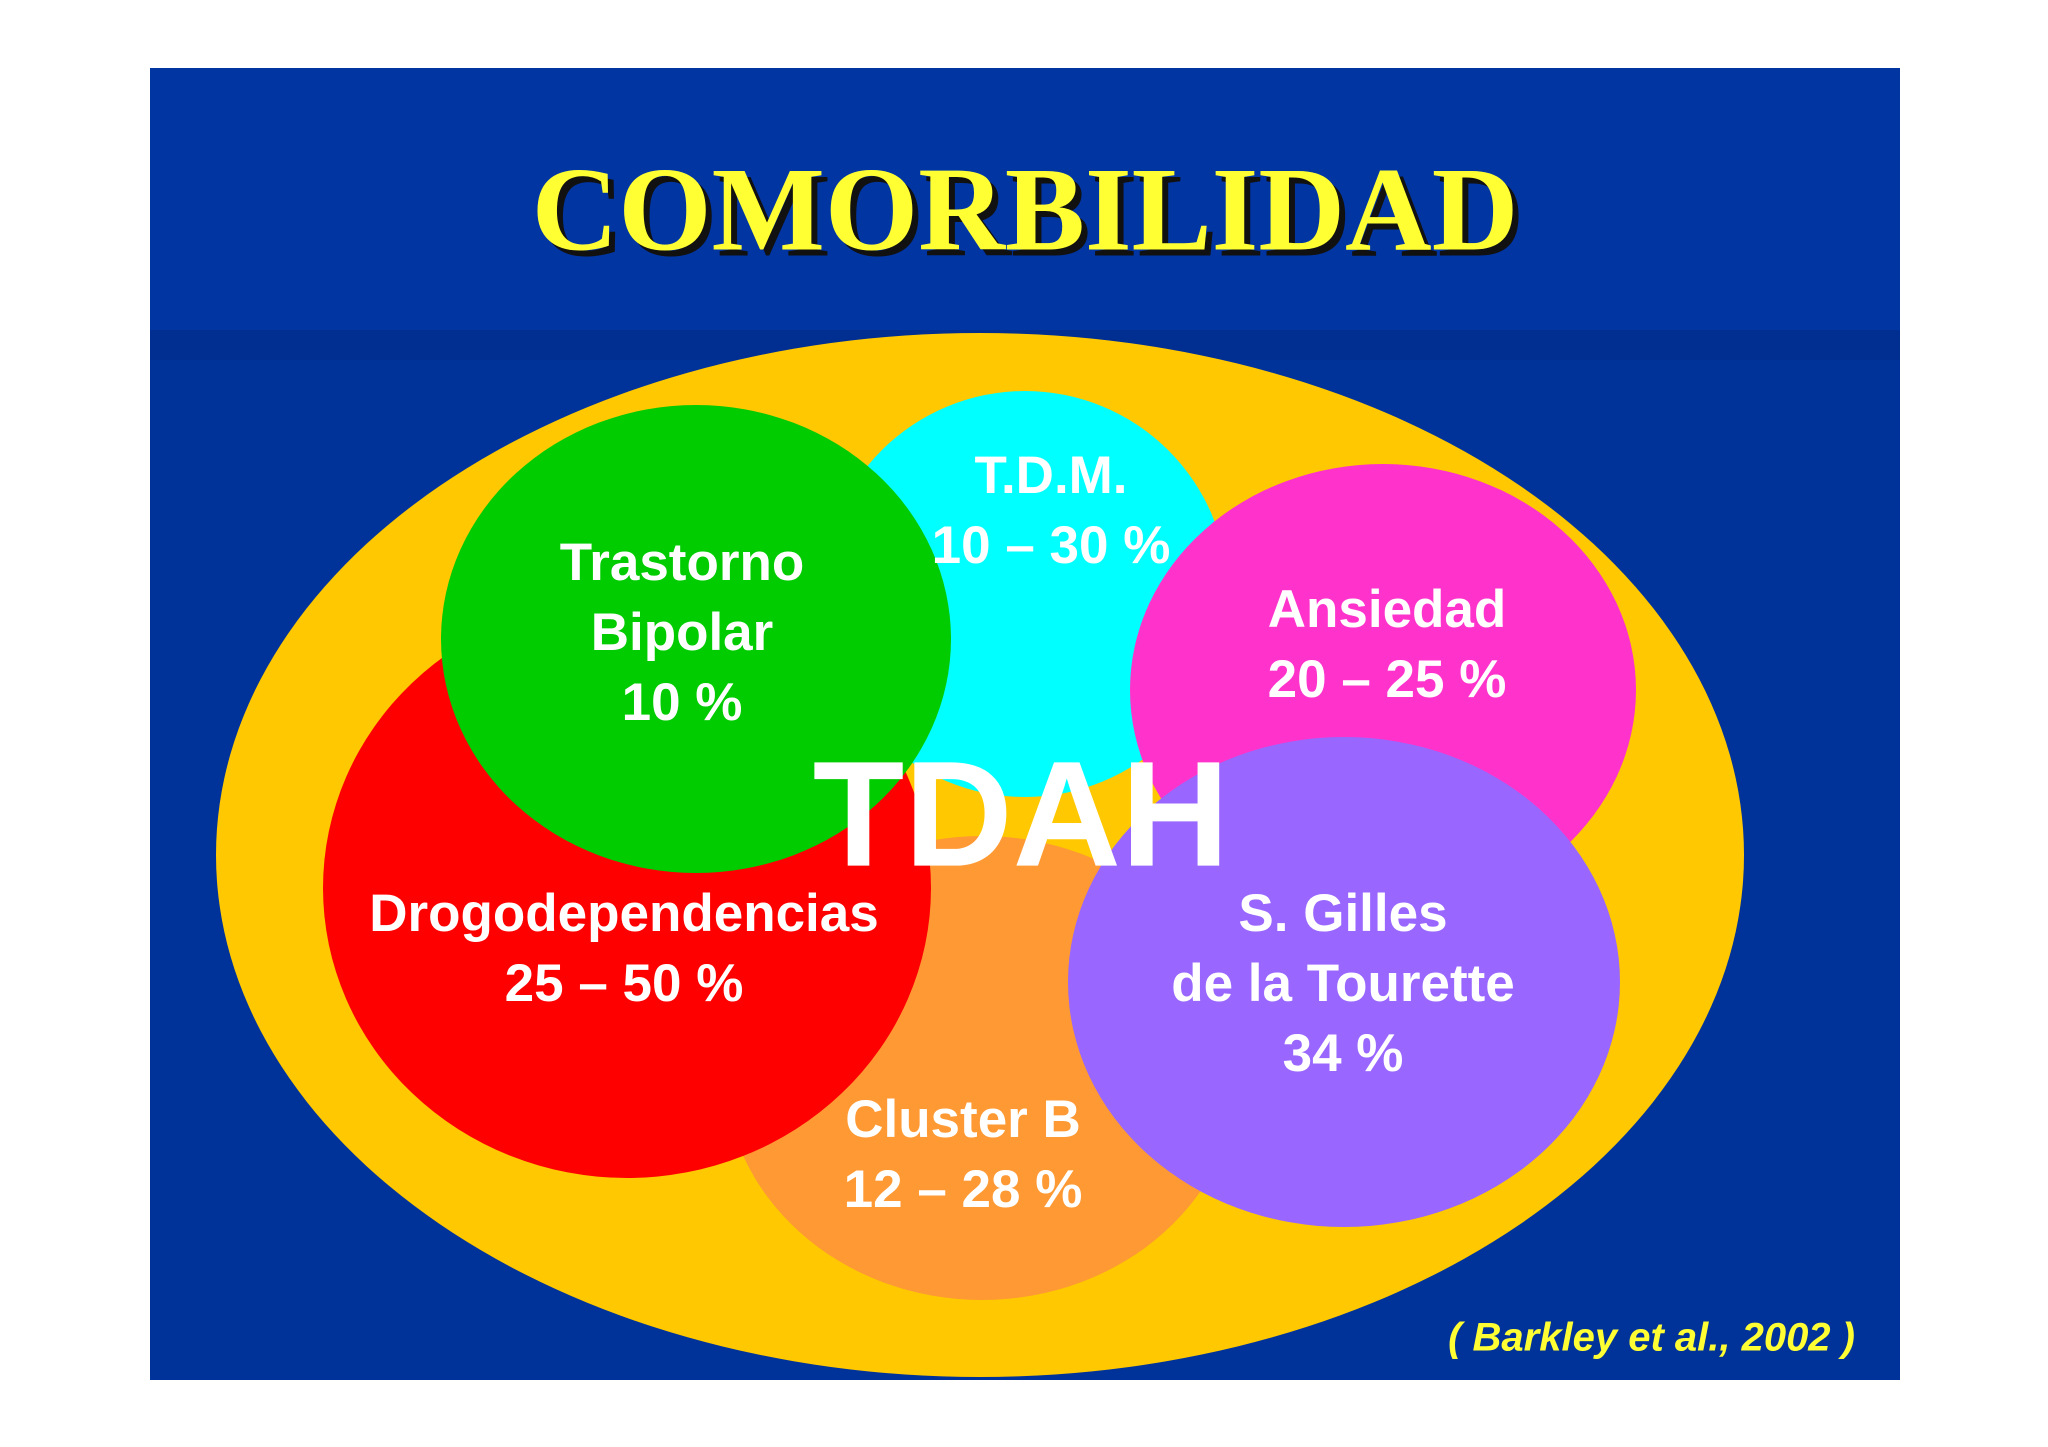  Describe the element at coordinates (1651, 1338) in the screenshot. I see `citation: ( Barkley et al., 2002 )` at that location.